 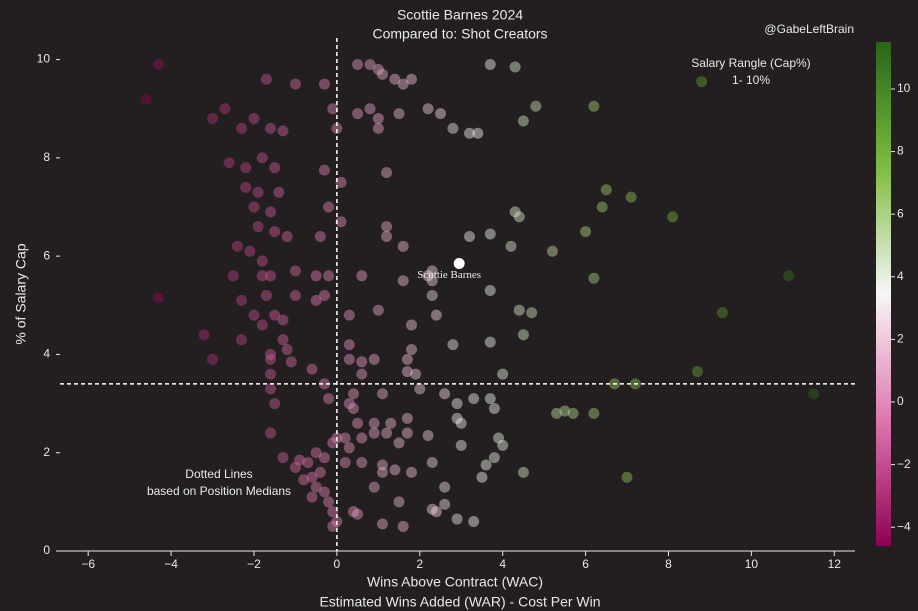 I want to click on annotation: Salary Rangle (Cap%), so click(x=750, y=63).